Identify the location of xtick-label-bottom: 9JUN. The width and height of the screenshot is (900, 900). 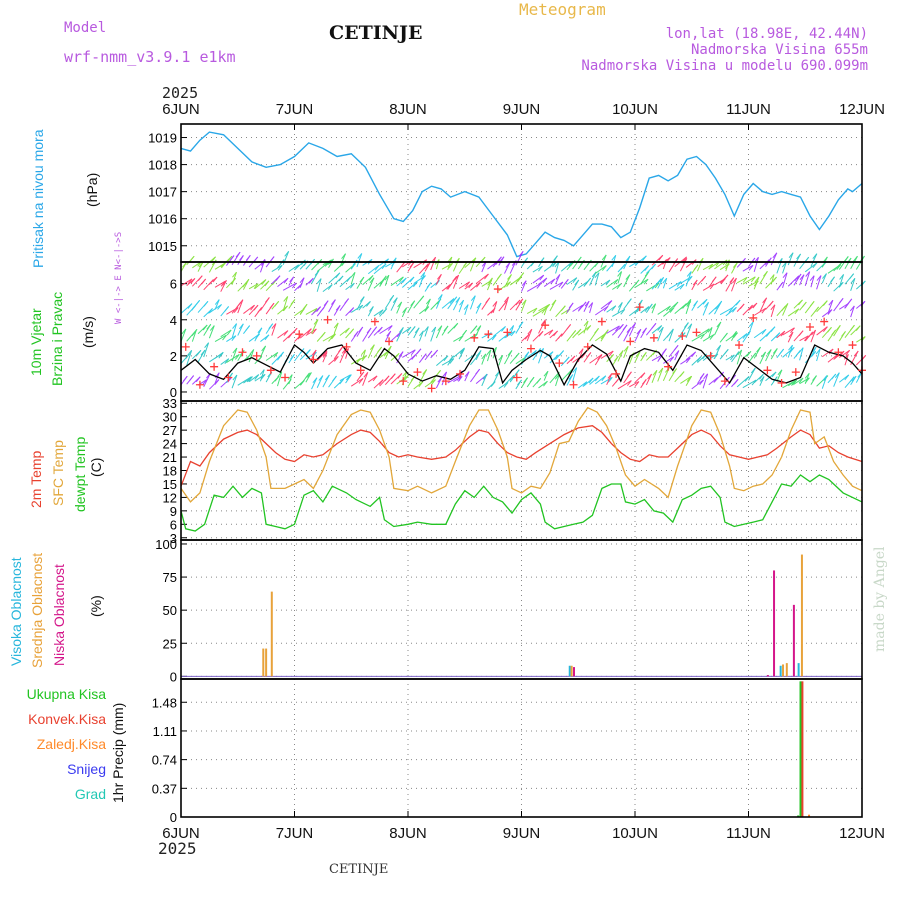
(522, 833).